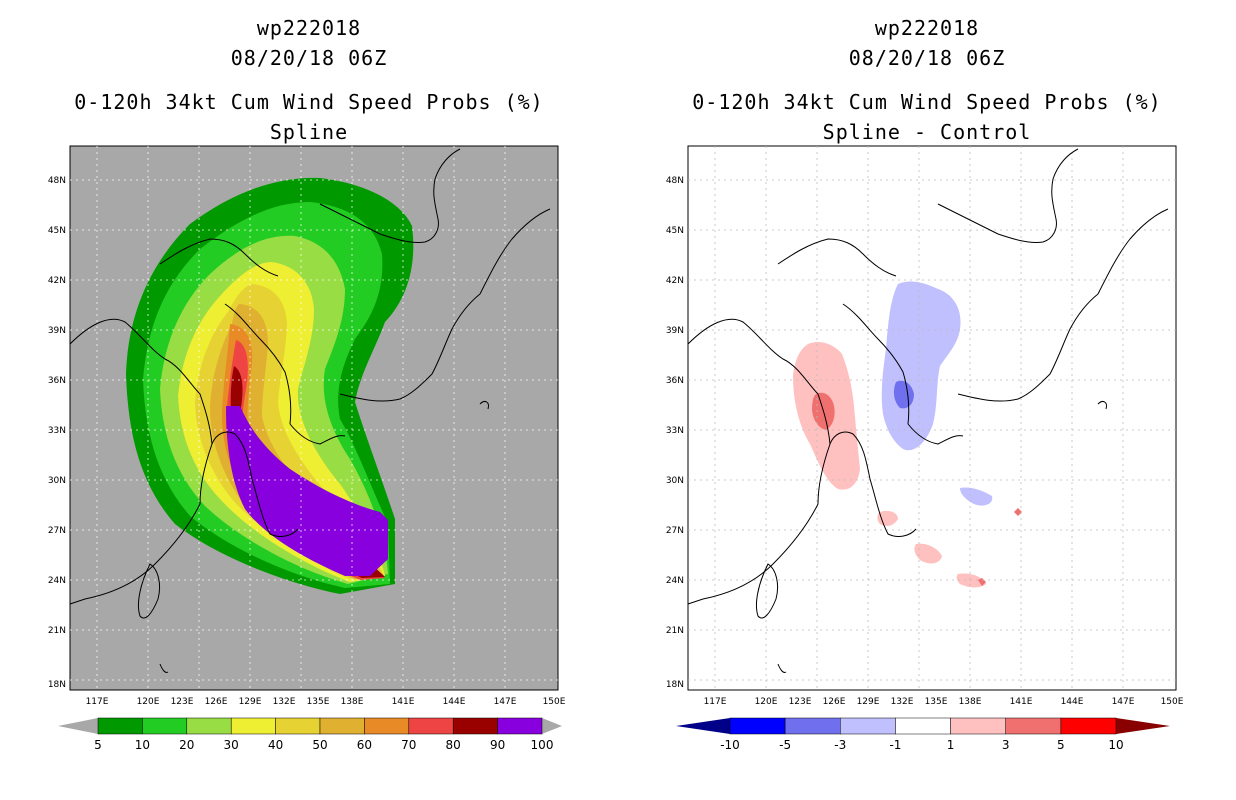  What do you see at coordinates (927, 28) in the screenshot?
I see `storm-id-title: wp222018` at bounding box center [927, 28].